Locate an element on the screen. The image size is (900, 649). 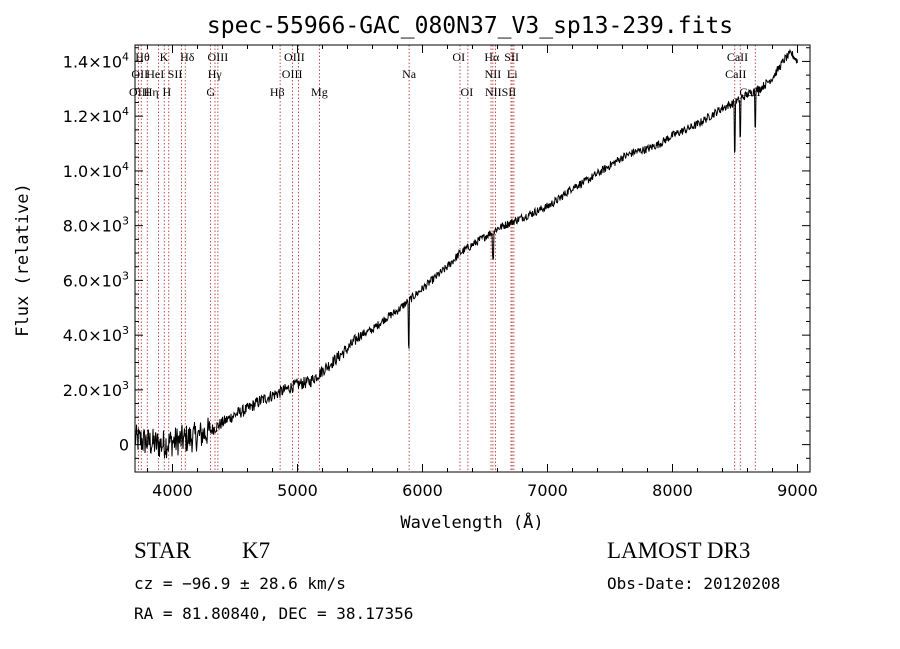
x-tick-label-9000: 9000 is located at coordinates (797, 490).